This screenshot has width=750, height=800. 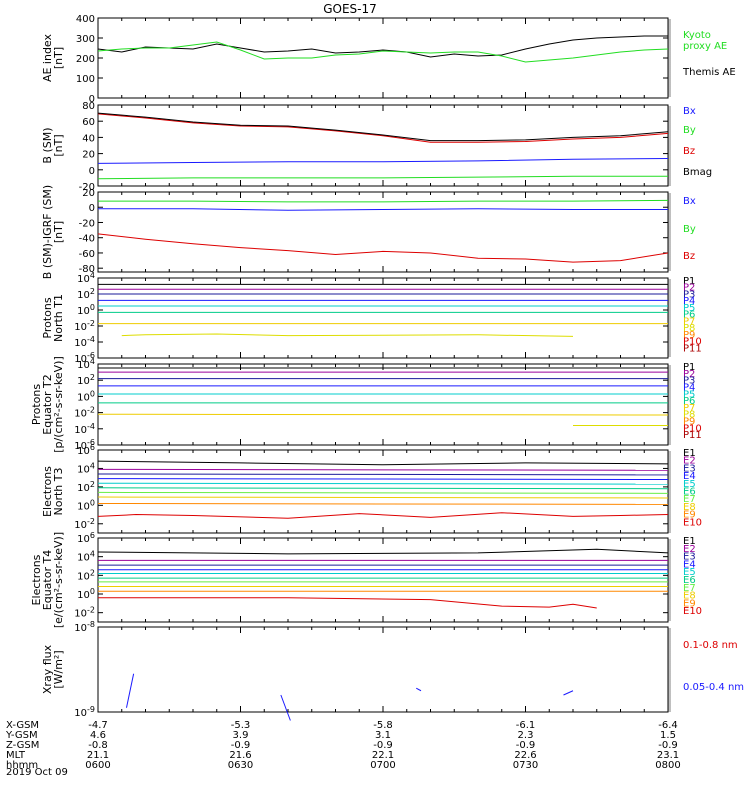 What do you see at coordinates (85, 19) in the screenshot?
I see `y-tick-label: 400` at bounding box center [85, 19].